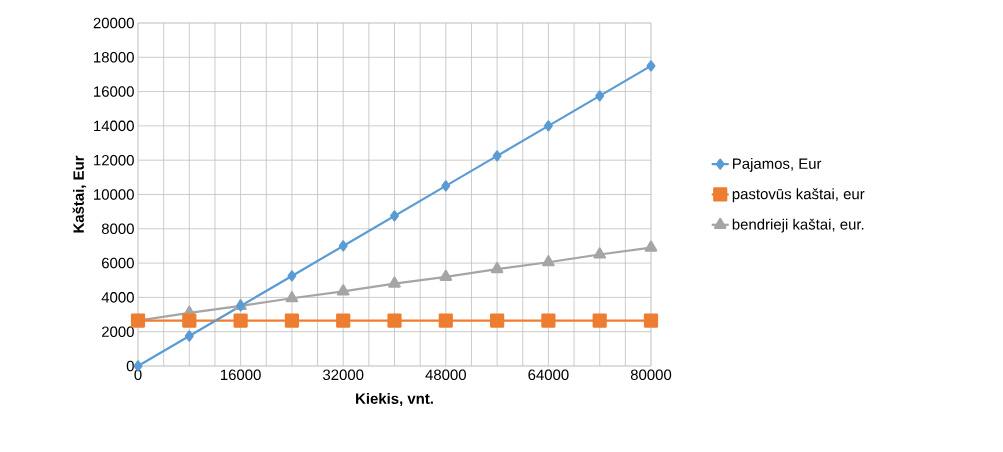 This screenshot has width=1003, height=452. I want to click on y-axis-title: Kaštai, Eur, so click(79, 194).